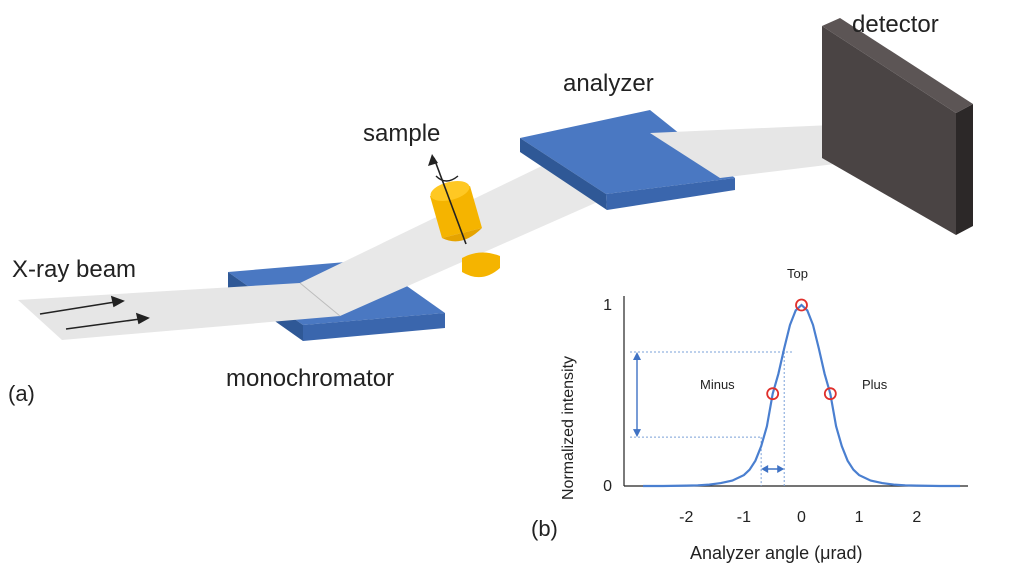  I want to click on intensity-arrow-head-bottom, so click(637, 433).